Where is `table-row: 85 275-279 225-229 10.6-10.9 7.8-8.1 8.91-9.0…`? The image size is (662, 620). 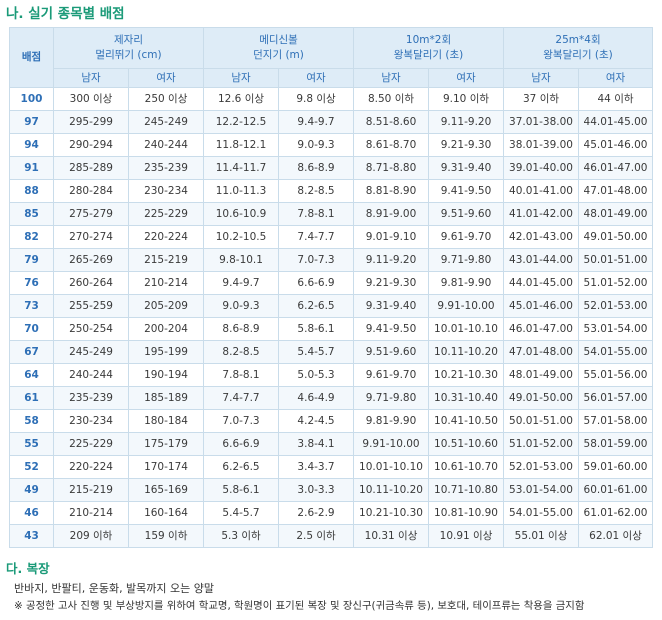 table-row: 85 275-279 225-229 10.6-10.9 7.8-8.1 8.91-9.0… is located at coordinates (331, 214).